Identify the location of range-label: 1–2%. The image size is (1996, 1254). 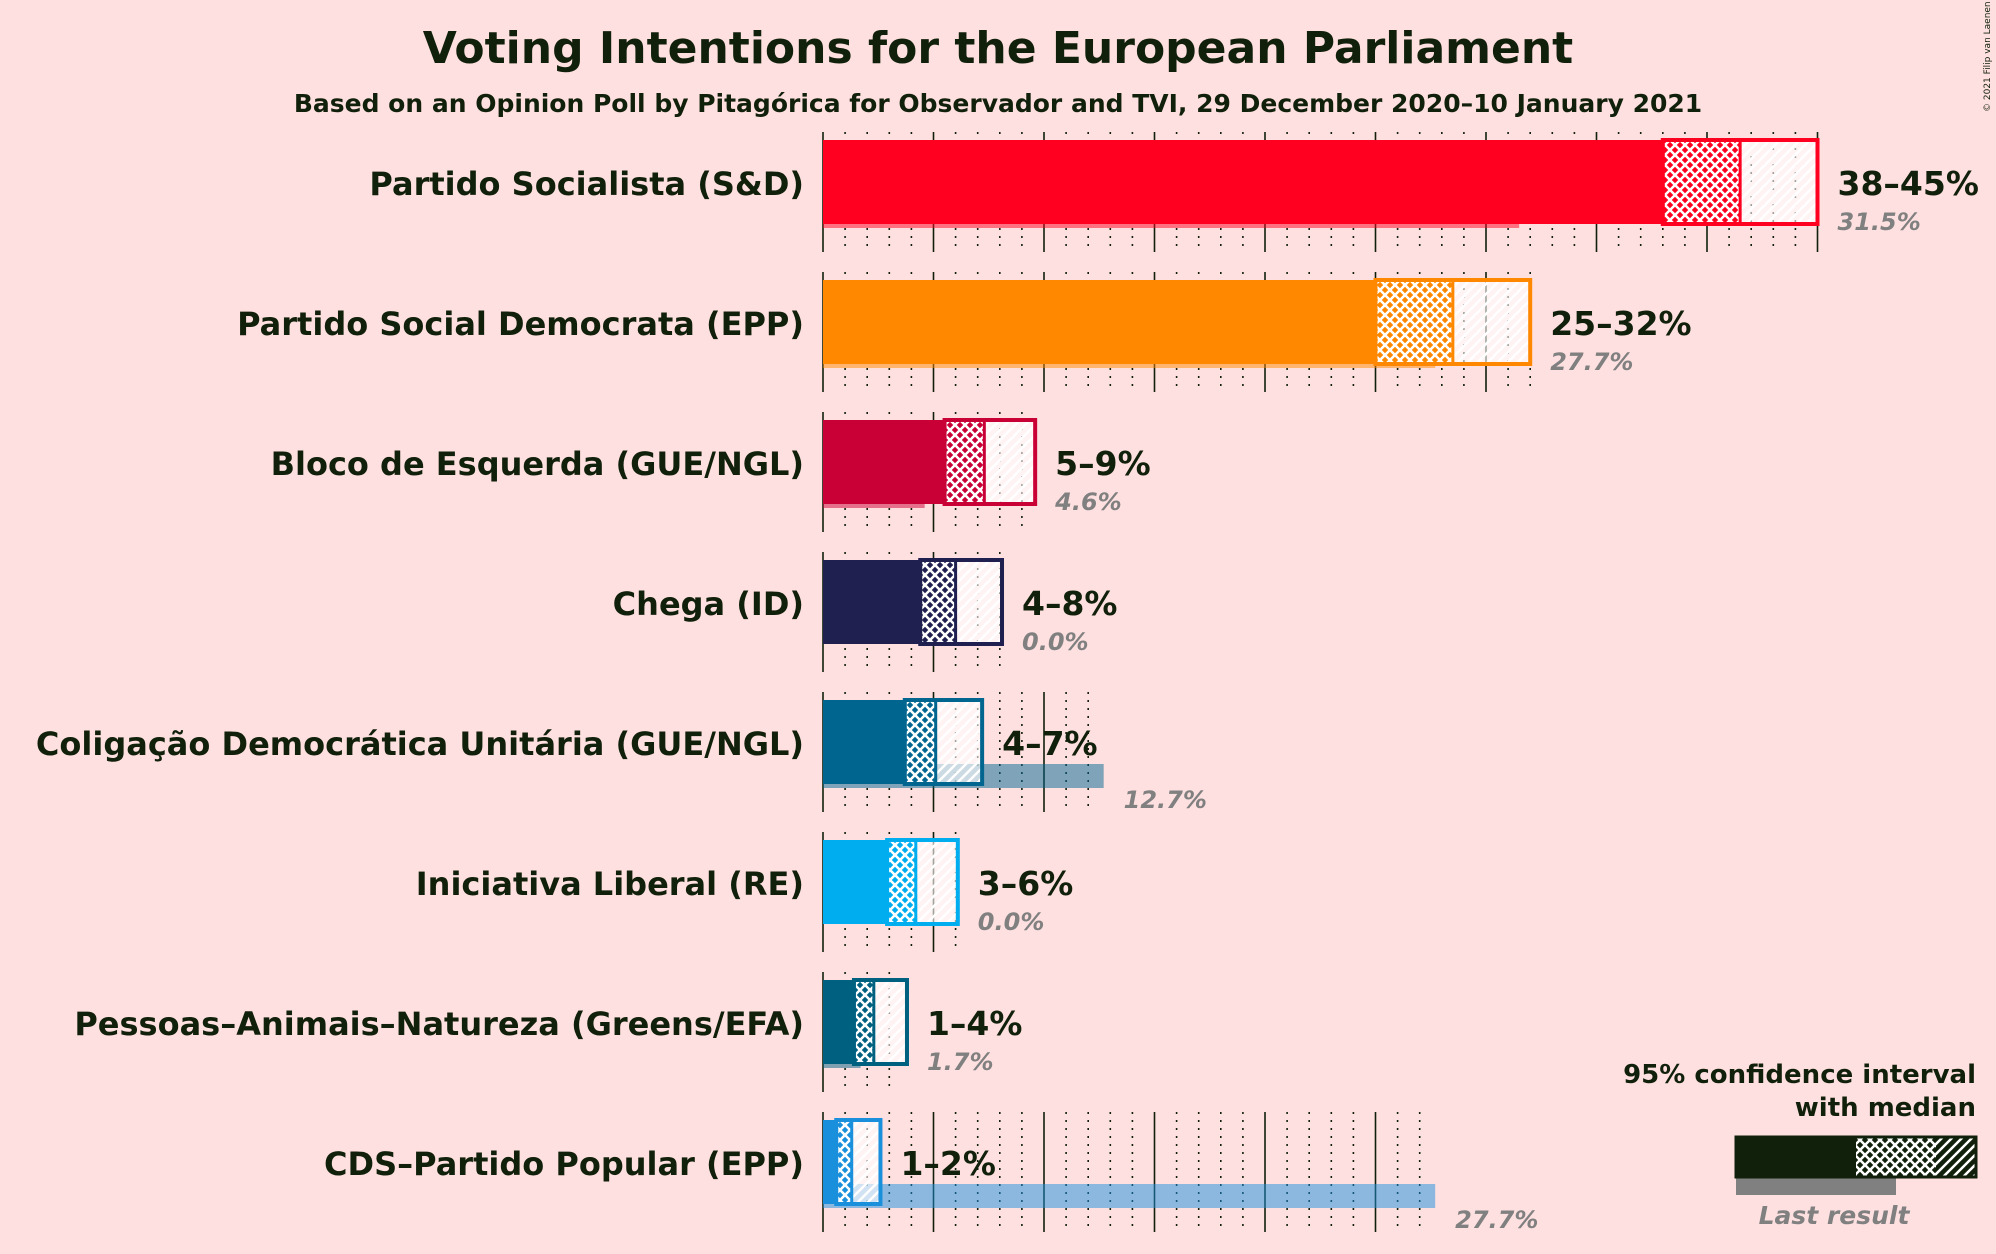
(948, 1163).